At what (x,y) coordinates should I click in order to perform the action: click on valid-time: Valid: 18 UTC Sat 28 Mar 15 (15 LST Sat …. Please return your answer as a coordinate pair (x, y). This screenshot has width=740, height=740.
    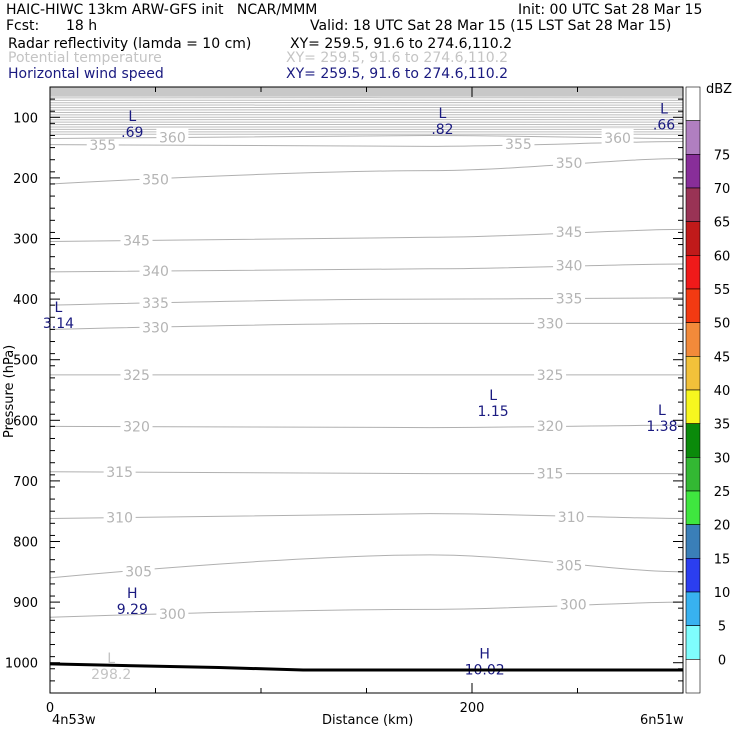
    Looking at the image, I should click on (491, 26).